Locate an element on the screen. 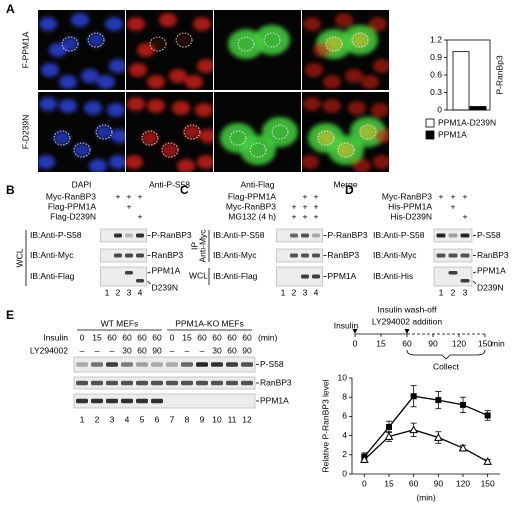 The image size is (513, 514). y-tick-label: 0.6 is located at coordinates (436, 74).